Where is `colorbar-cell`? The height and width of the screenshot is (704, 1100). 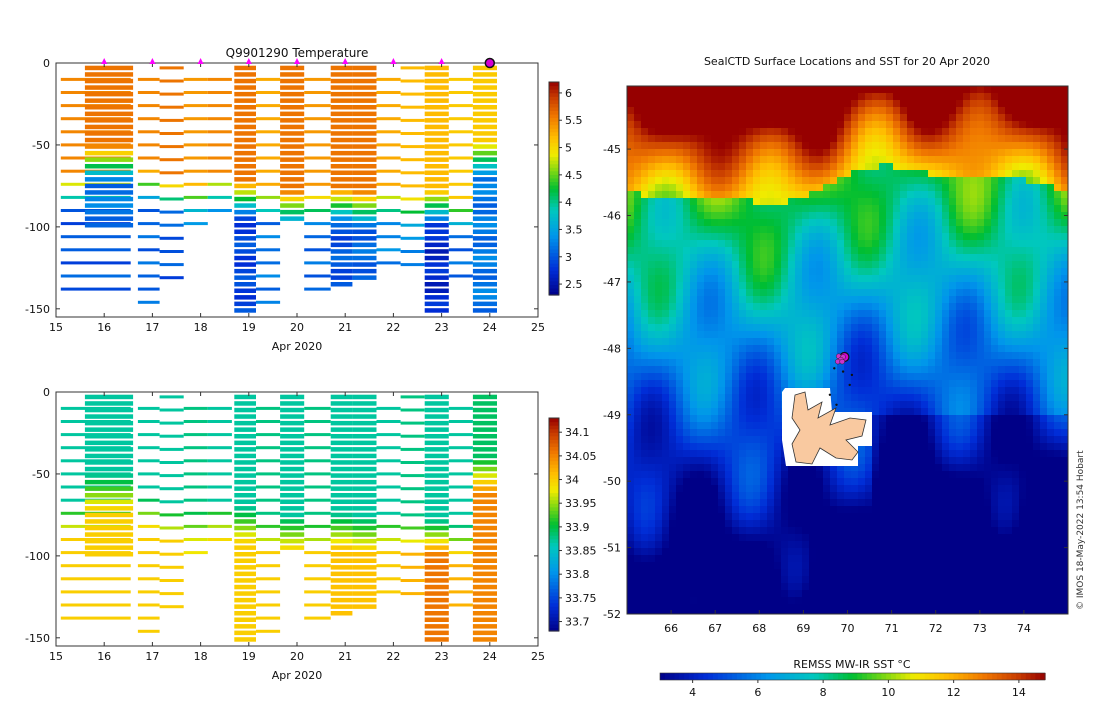
colorbar-cell is located at coordinates (554, 194).